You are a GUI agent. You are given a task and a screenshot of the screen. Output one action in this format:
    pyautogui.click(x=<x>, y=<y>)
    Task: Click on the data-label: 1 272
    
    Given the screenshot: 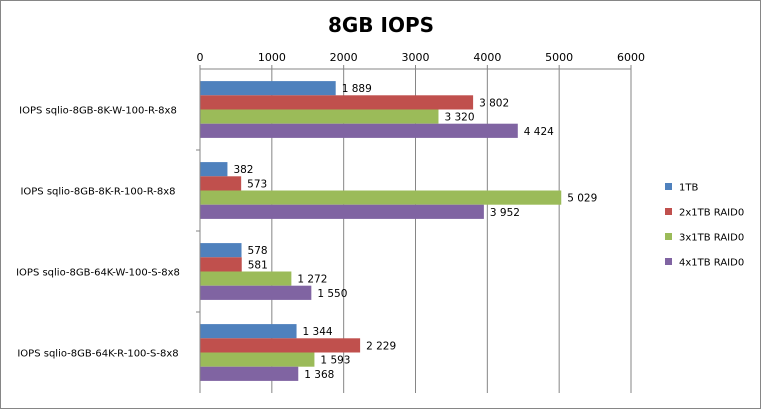 What is the action you would take?
    pyautogui.click(x=312, y=280)
    